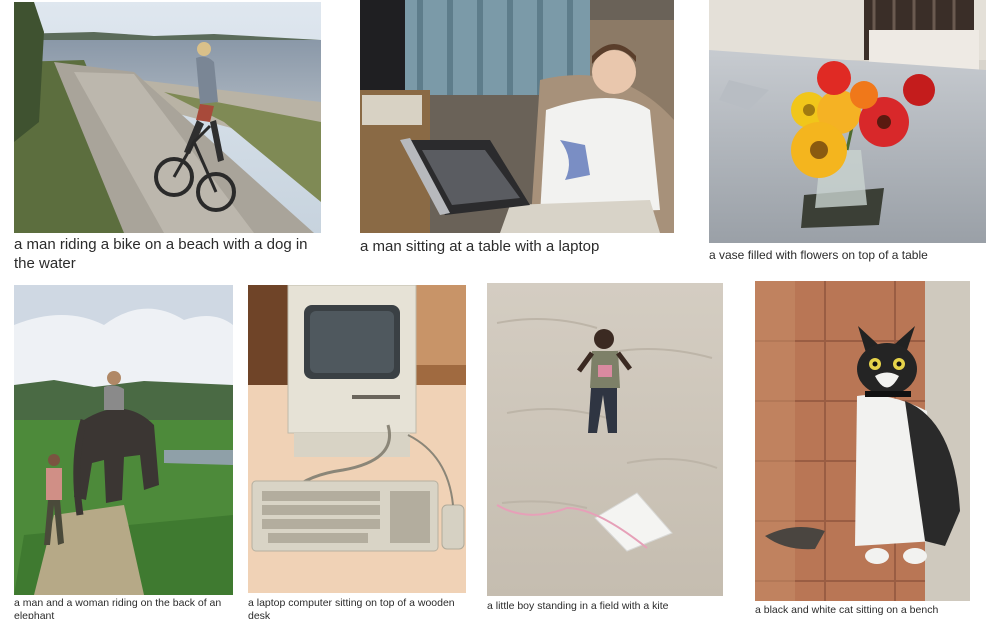 Image resolution: width=994 pixels, height=621 pixels. I want to click on computer-image, so click(357, 439).